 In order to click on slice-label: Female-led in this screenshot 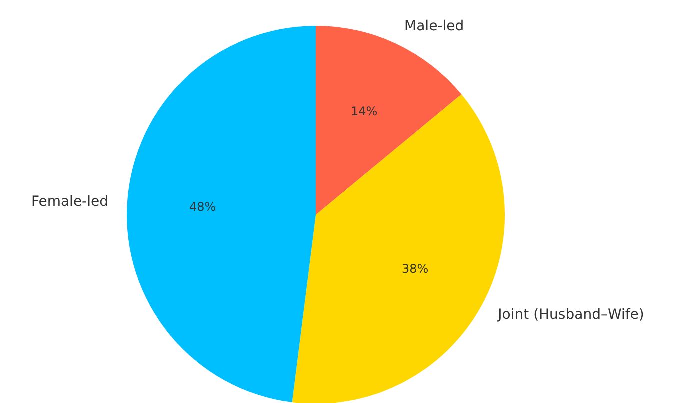, I will do `click(70, 202)`.